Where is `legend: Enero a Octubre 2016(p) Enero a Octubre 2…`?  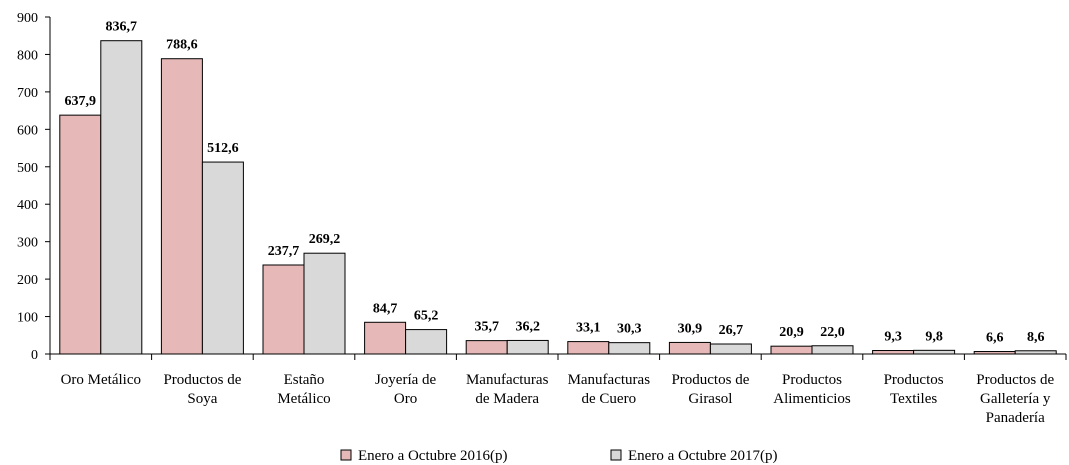 legend: Enero a Octubre 2016(p) Enero a Octubre 2… is located at coordinates (559, 456).